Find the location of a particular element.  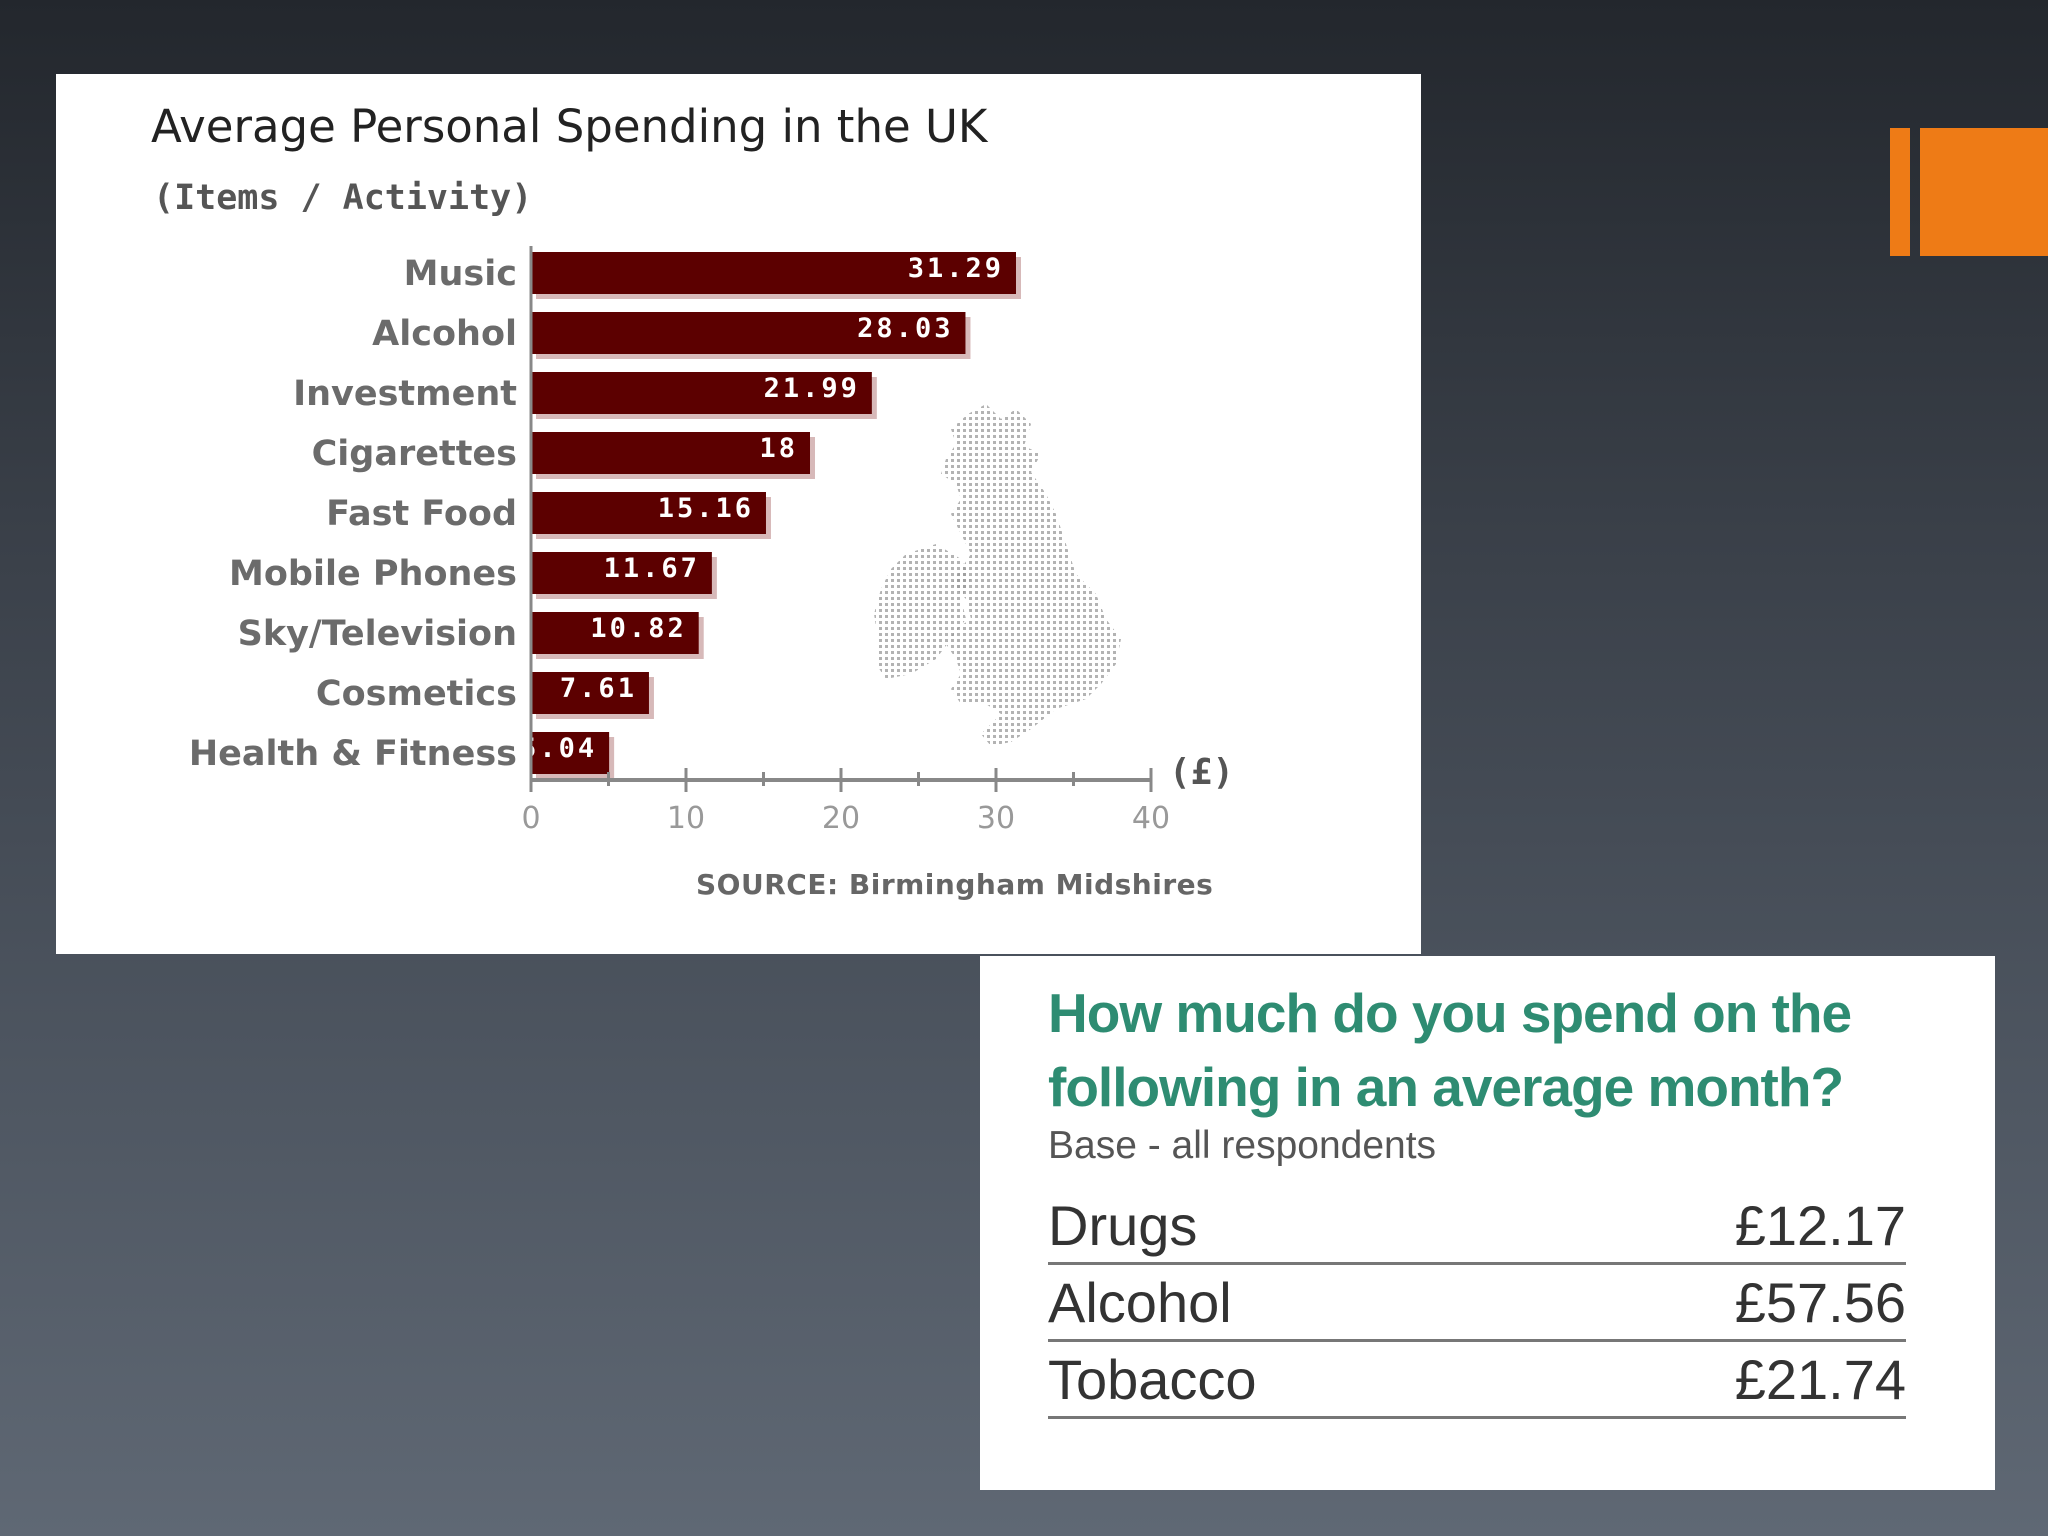

chart-source: SOURCE: Birmingham Midshires is located at coordinates (955, 884).